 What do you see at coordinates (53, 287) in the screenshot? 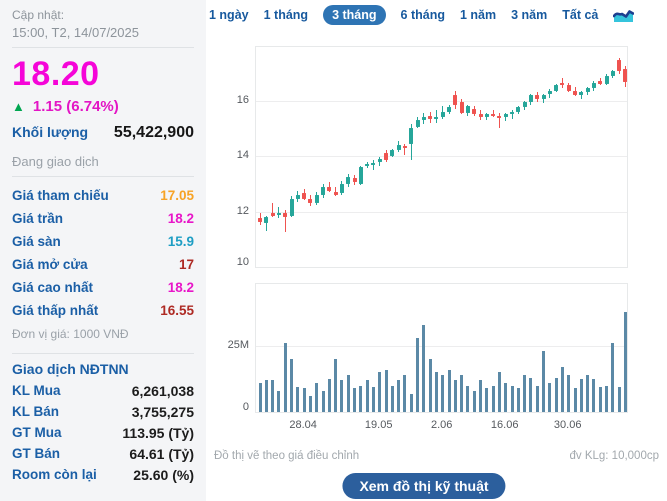
I see `row-label: Giá cao nhất` at bounding box center [53, 287].